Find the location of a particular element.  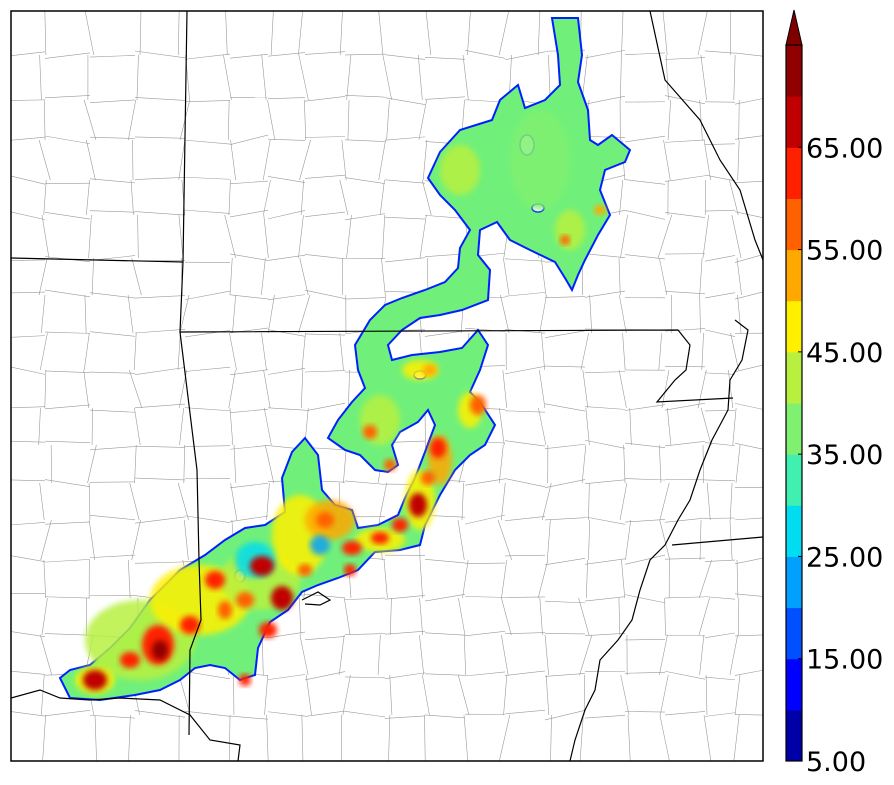

colorbar-labels: 5.00 15.00 25.00 35.00 45.00 55.00 65.00 is located at coordinates (844, 455).